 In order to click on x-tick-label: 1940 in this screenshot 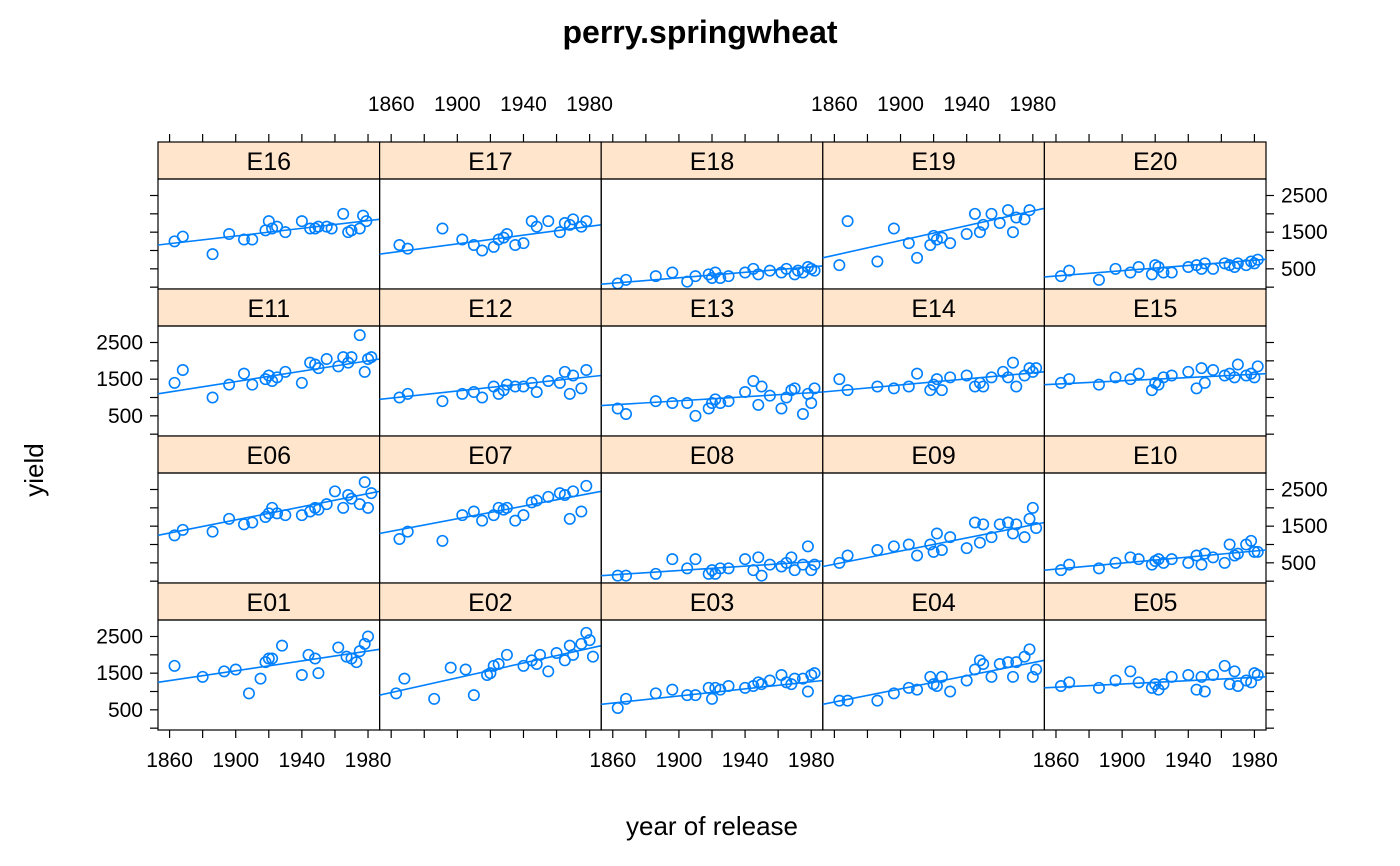, I will do `click(302, 760)`.